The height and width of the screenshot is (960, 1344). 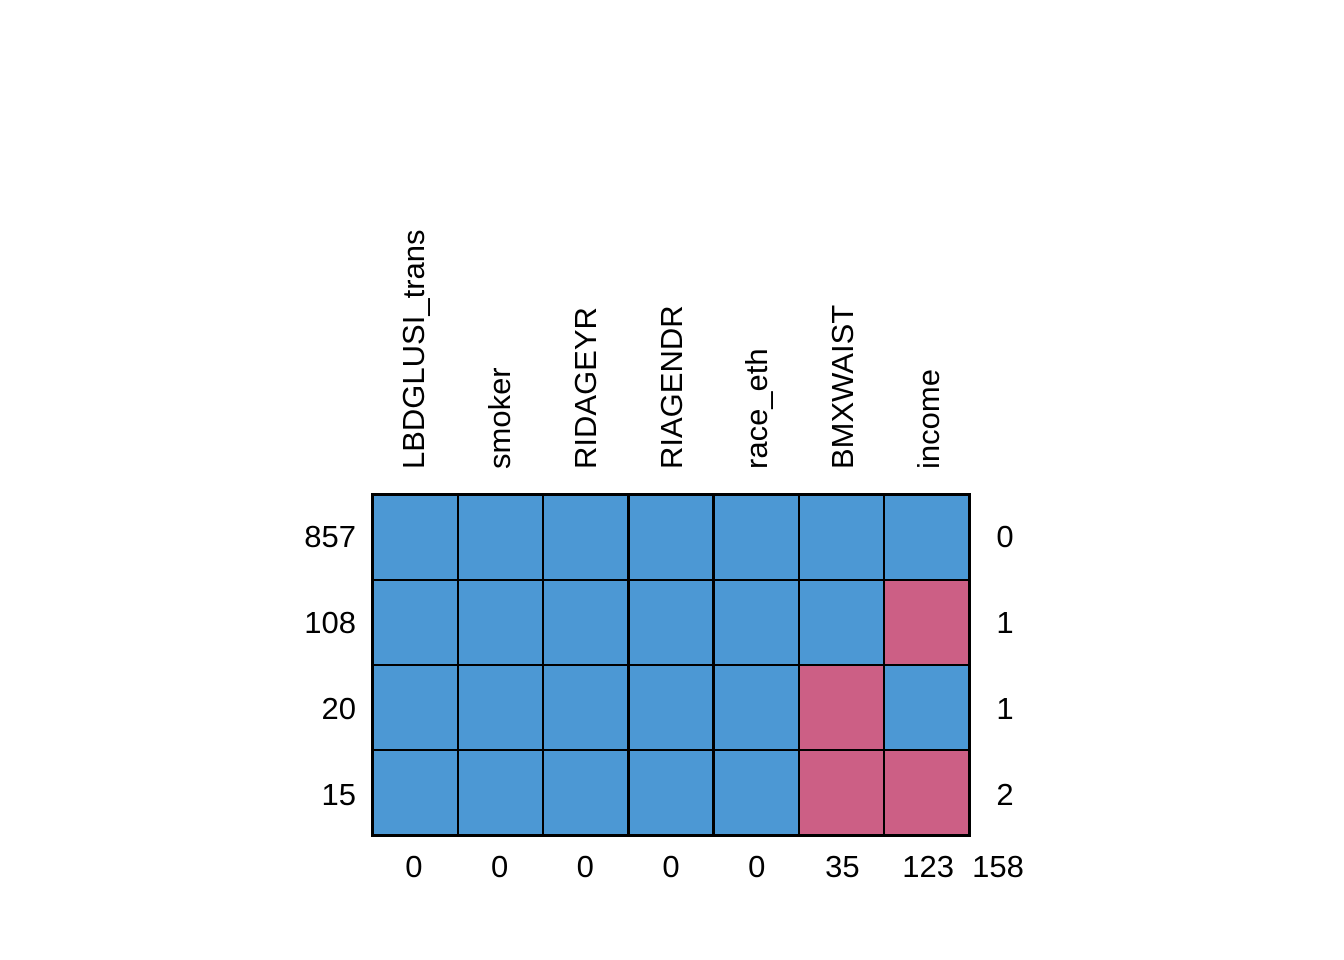 I want to click on row-count-label: 108, so click(x=330, y=622).